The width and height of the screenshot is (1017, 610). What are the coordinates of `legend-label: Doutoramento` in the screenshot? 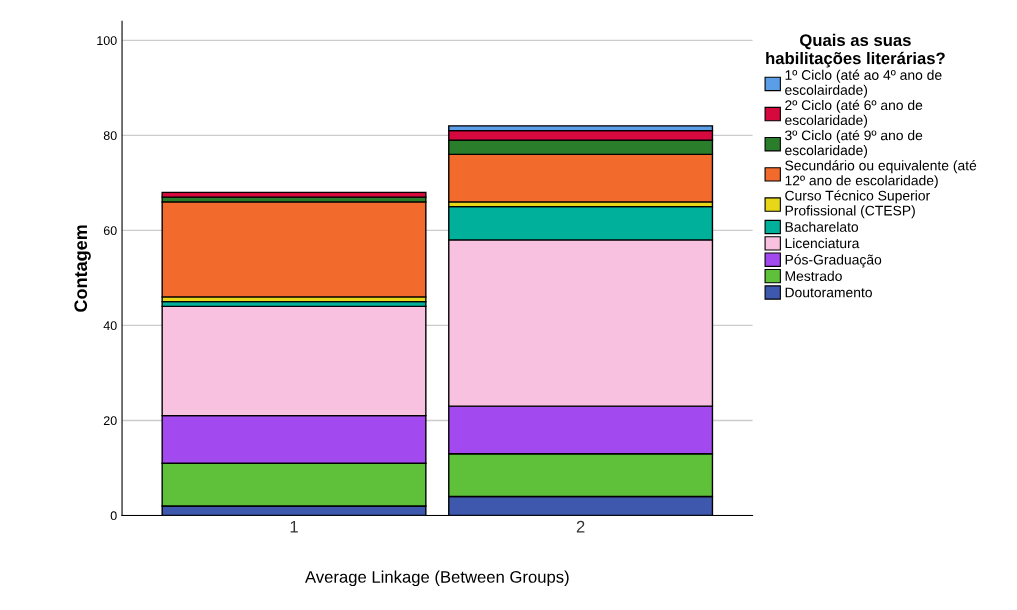 It's located at (828, 292).